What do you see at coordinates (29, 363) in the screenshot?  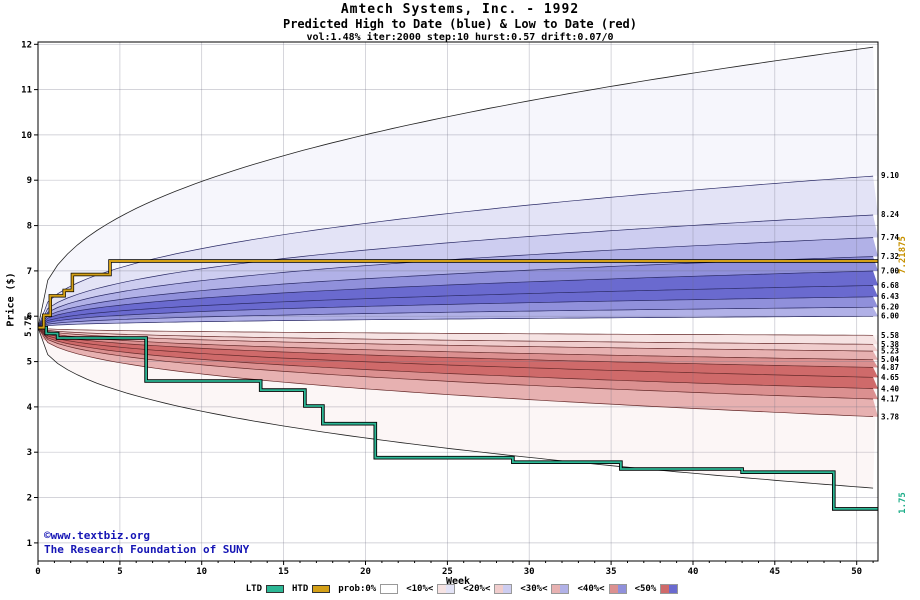 I see `y-tick-label: 5` at bounding box center [29, 363].